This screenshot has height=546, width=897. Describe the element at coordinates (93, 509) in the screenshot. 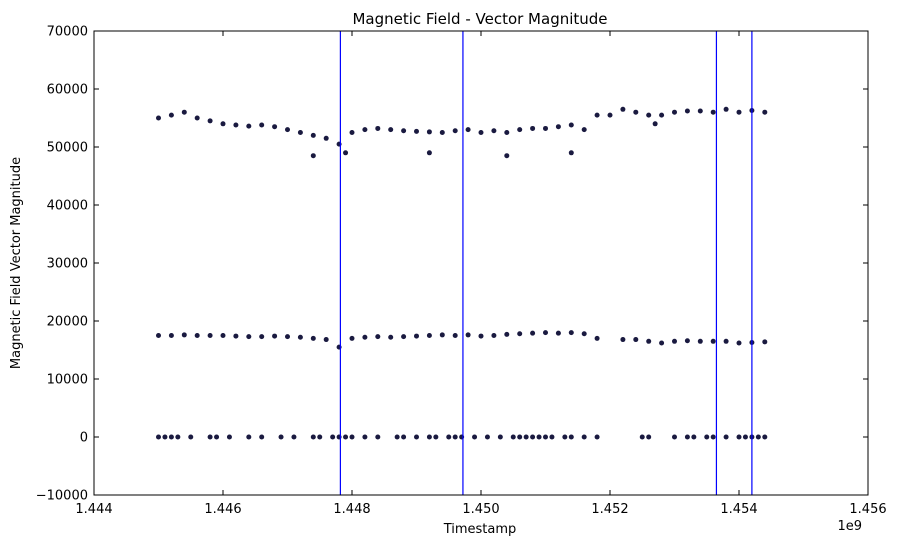

I see `x-tick-label: 1.444` at that location.